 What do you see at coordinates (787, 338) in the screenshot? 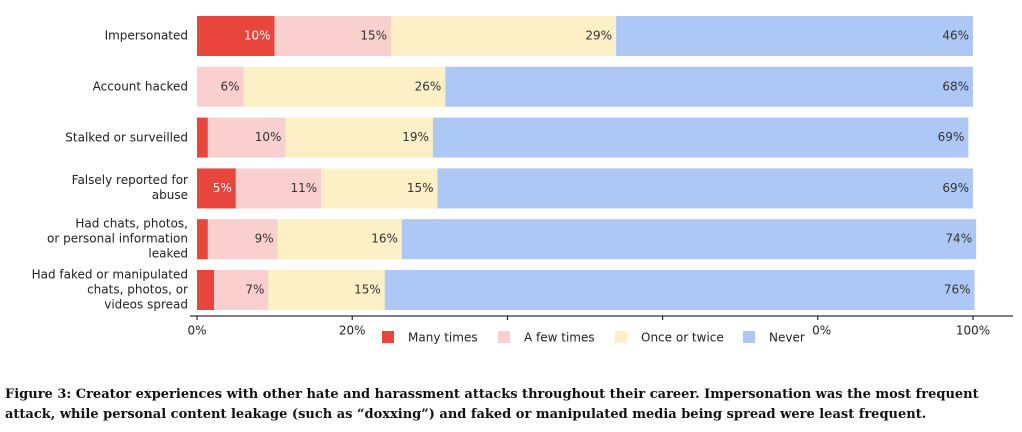
I see `legend-label: Never` at bounding box center [787, 338].